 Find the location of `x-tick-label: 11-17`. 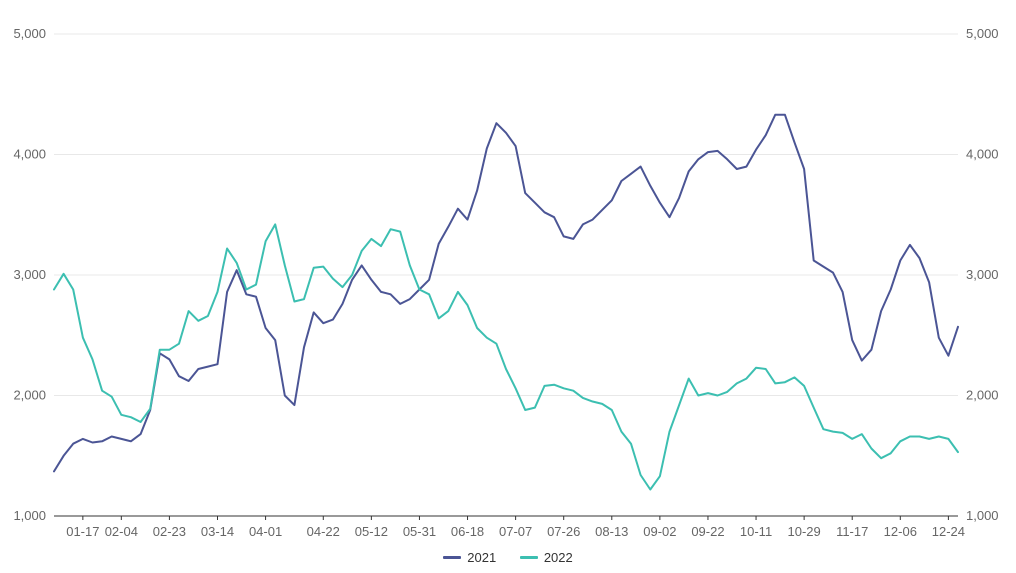

x-tick-label: 11-17 is located at coordinates (852, 531).